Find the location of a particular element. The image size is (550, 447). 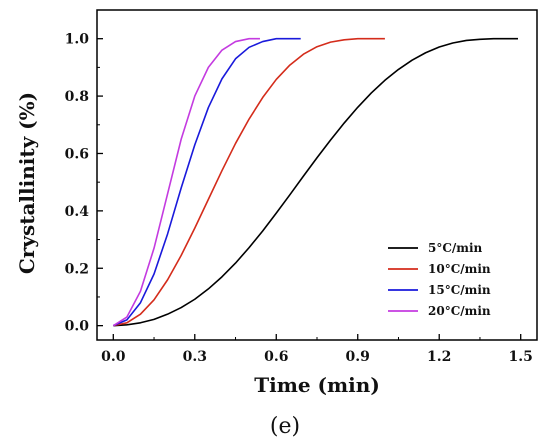

legend-label-4: 20°C/min is located at coordinates (459, 311).